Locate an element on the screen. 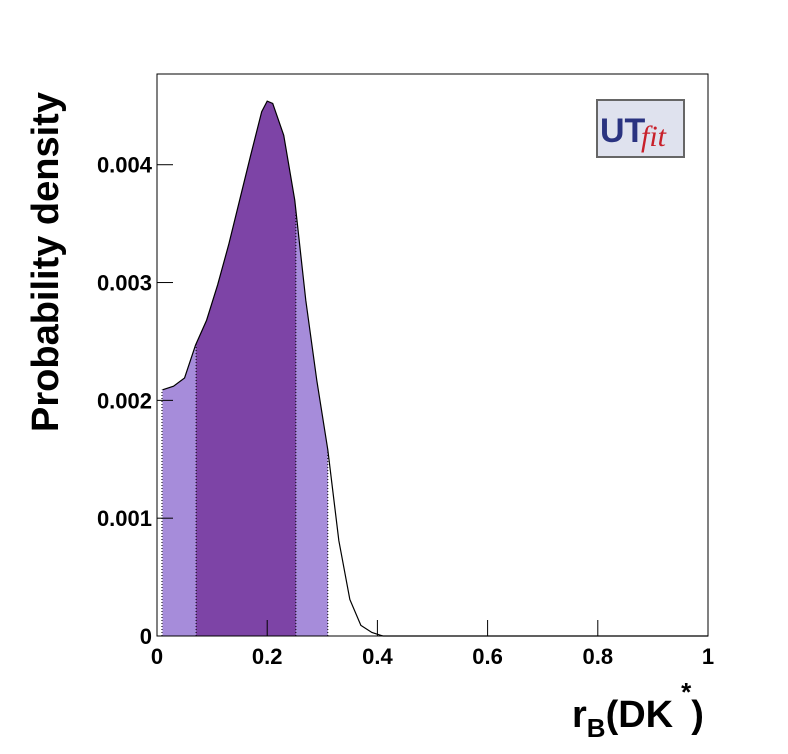 The height and width of the screenshot is (754, 788). x-title-sup: * is located at coordinates (686, 692).